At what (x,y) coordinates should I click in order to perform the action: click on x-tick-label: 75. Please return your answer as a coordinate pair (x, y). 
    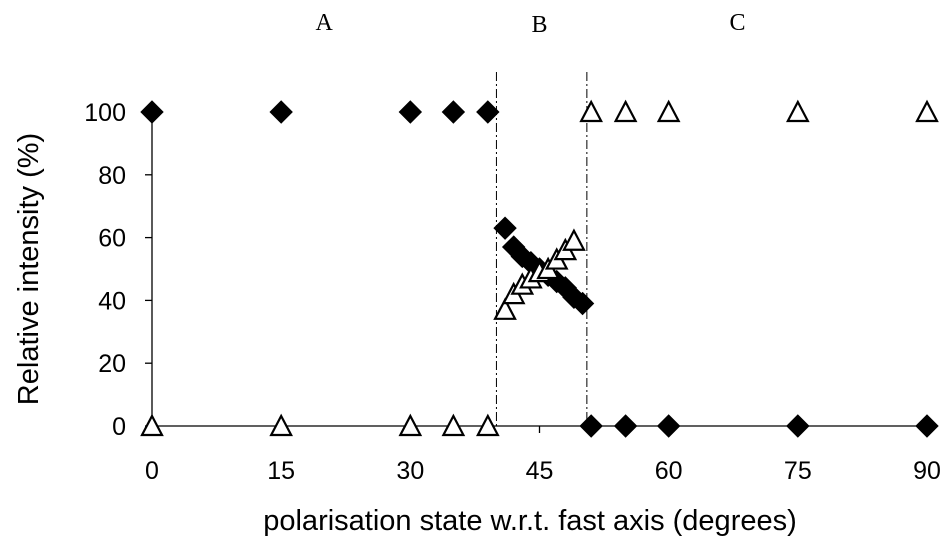
    Looking at the image, I should click on (798, 471).